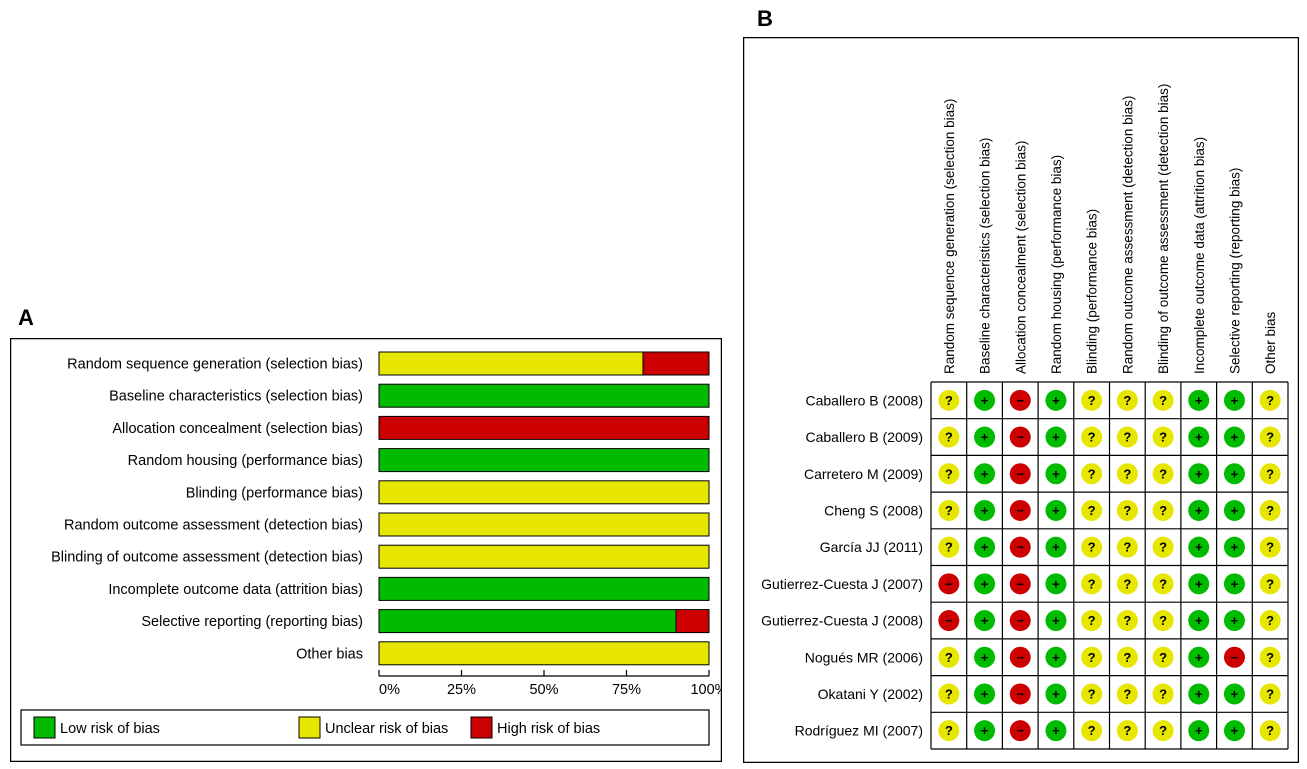 The image size is (1307, 769). What do you see at coordinates (386, 729) in the screenshot?
I see `legend-label-unclear: Unclear risk of bias` at bounding box center [386, 729].